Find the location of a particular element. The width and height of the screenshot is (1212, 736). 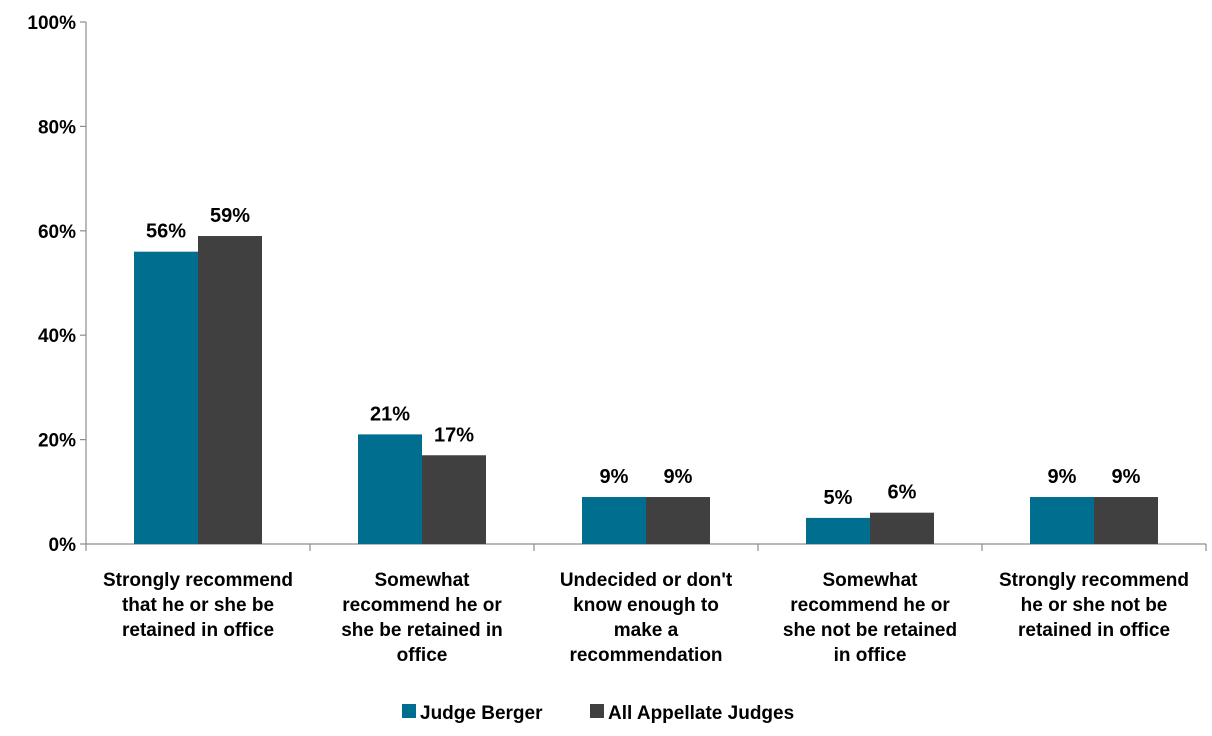

y-tick-label-60: 60% is located at coordinates (57, 232).